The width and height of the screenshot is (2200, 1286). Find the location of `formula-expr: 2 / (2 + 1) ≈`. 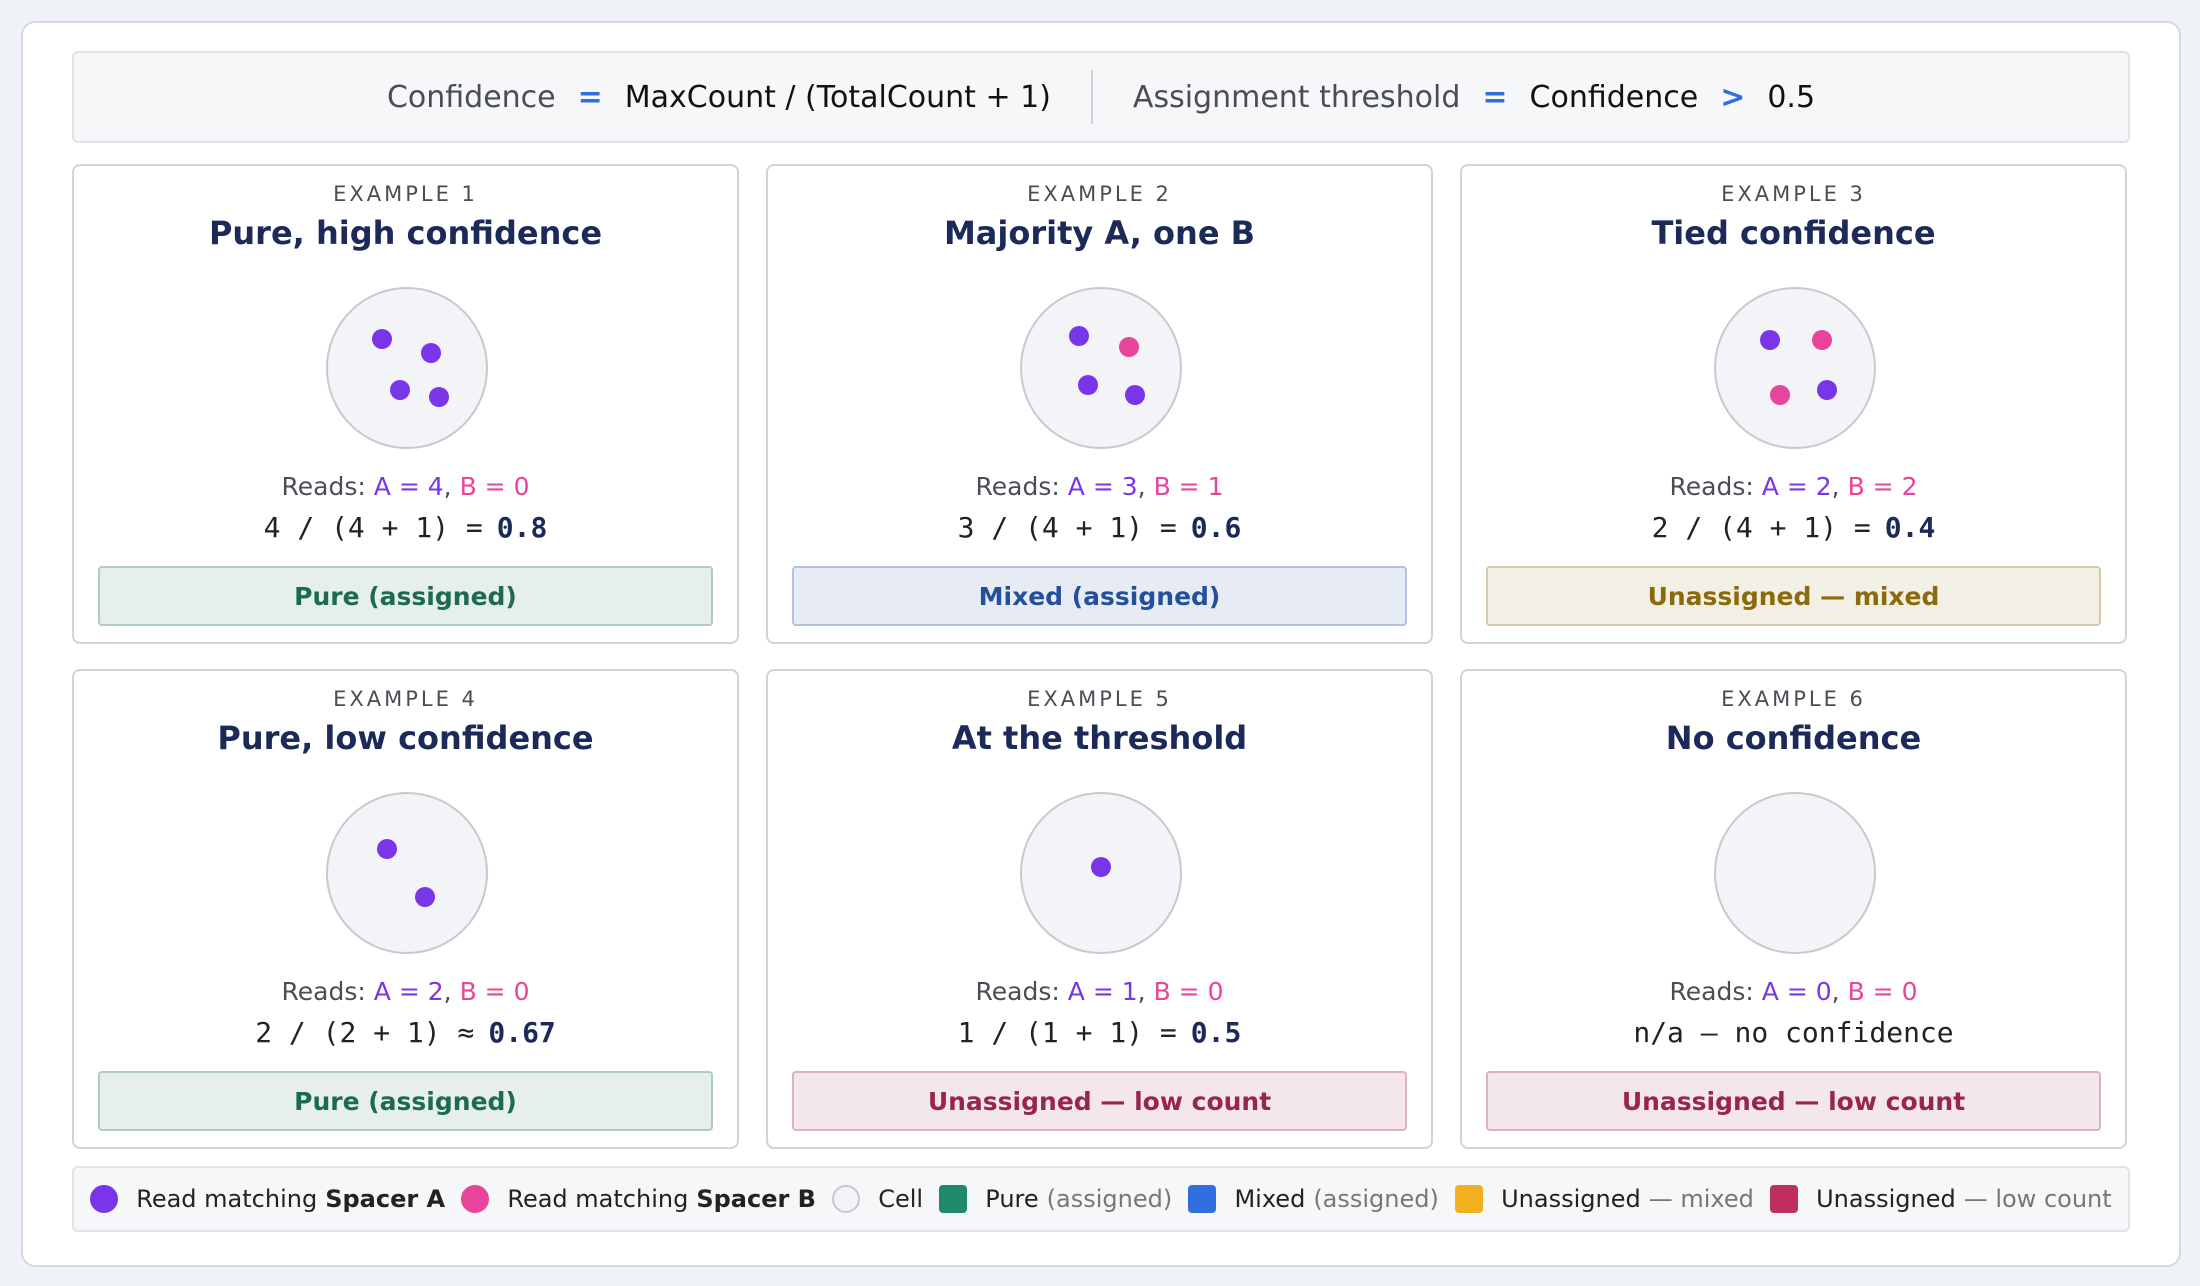

formula-expr: 2 / (2 + 1) ≈ is located at coordinates (365, 1032).